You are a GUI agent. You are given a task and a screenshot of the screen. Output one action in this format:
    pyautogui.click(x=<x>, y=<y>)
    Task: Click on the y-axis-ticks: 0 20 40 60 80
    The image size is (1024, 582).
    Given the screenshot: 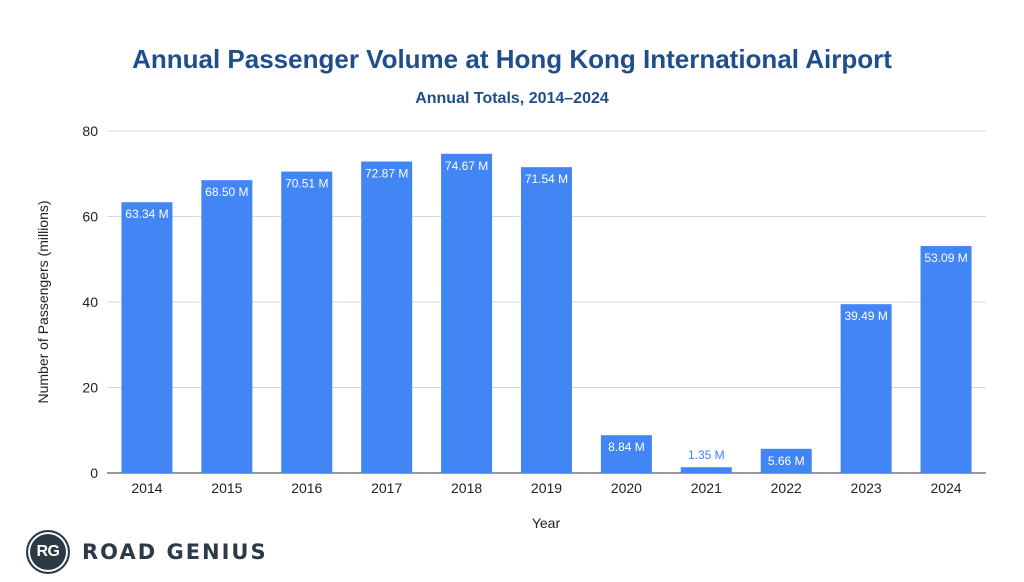 What is the action you would take?
    pyautogui.click(x=90, y=302)
    